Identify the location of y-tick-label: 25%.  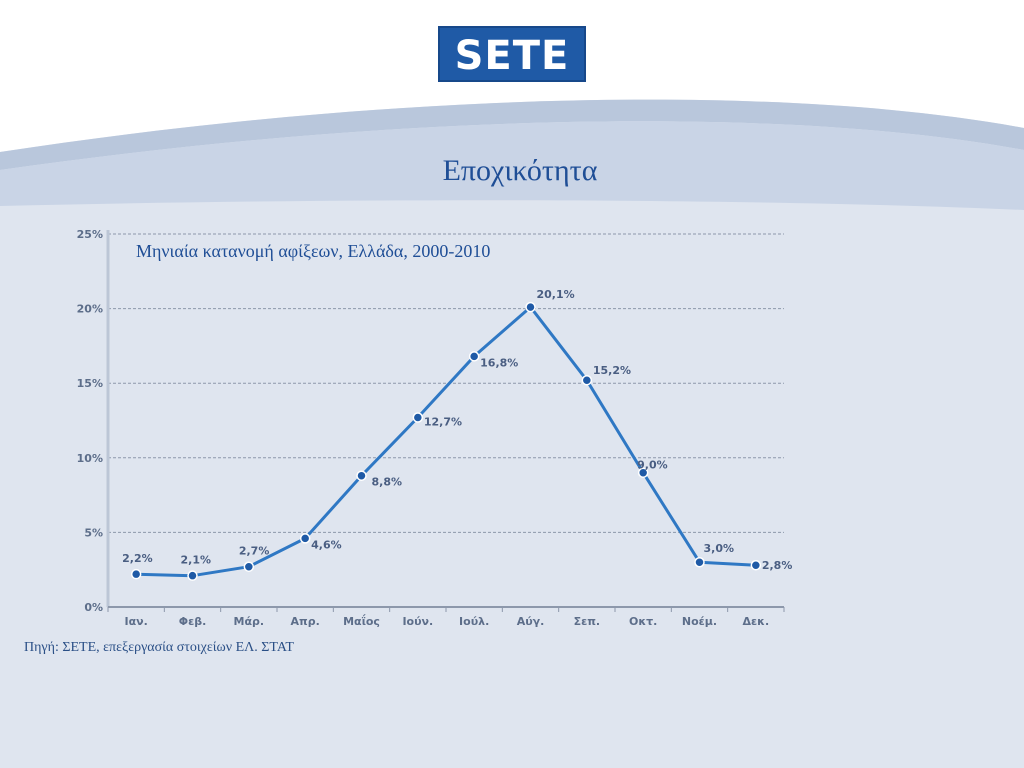
(90, 234).